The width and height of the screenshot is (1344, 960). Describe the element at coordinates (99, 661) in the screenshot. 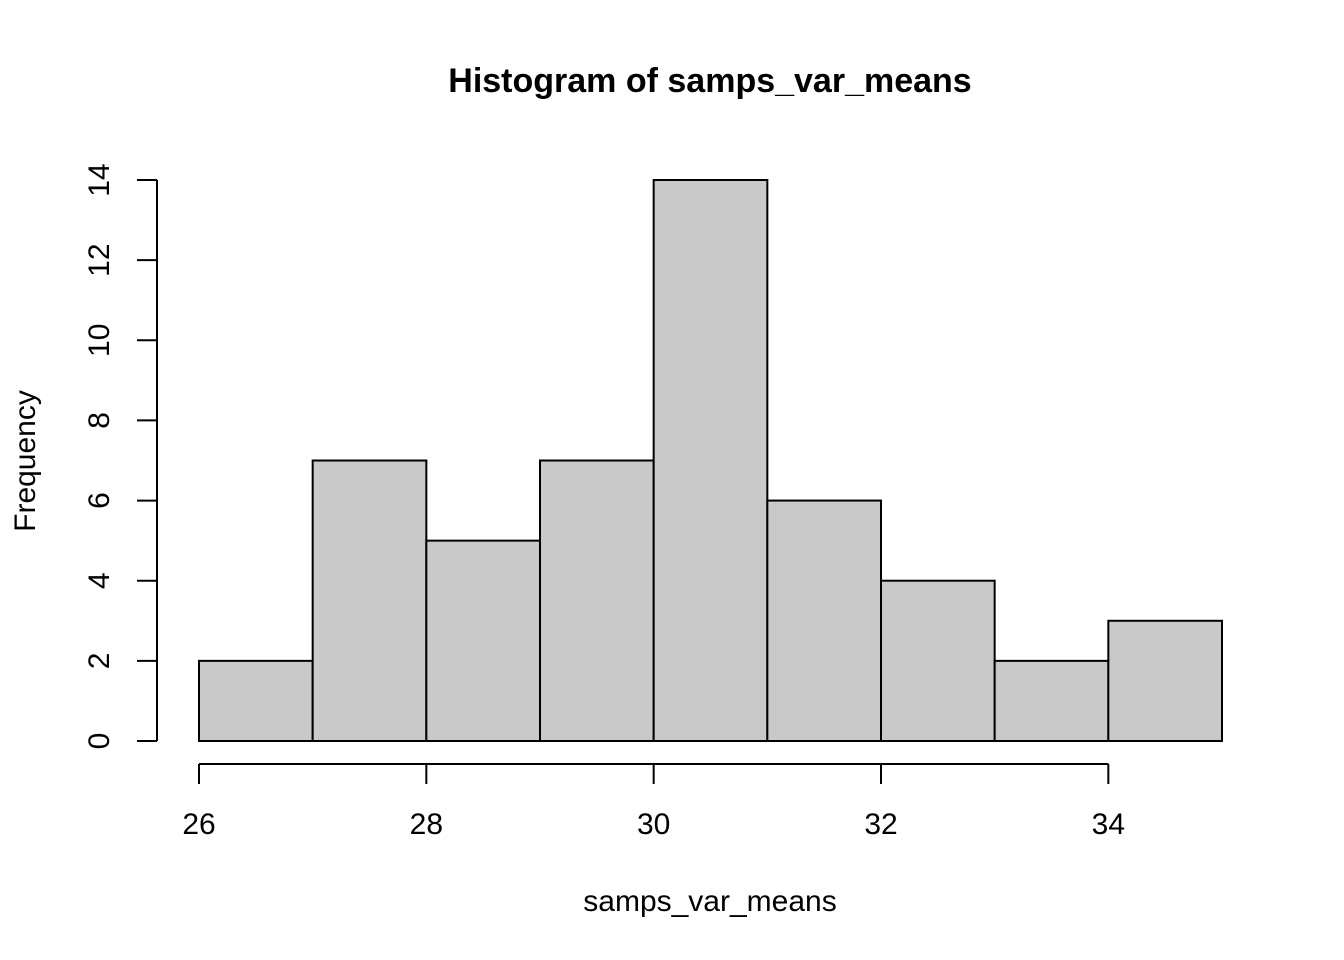

I see `y-tick-label: 2` at that location.